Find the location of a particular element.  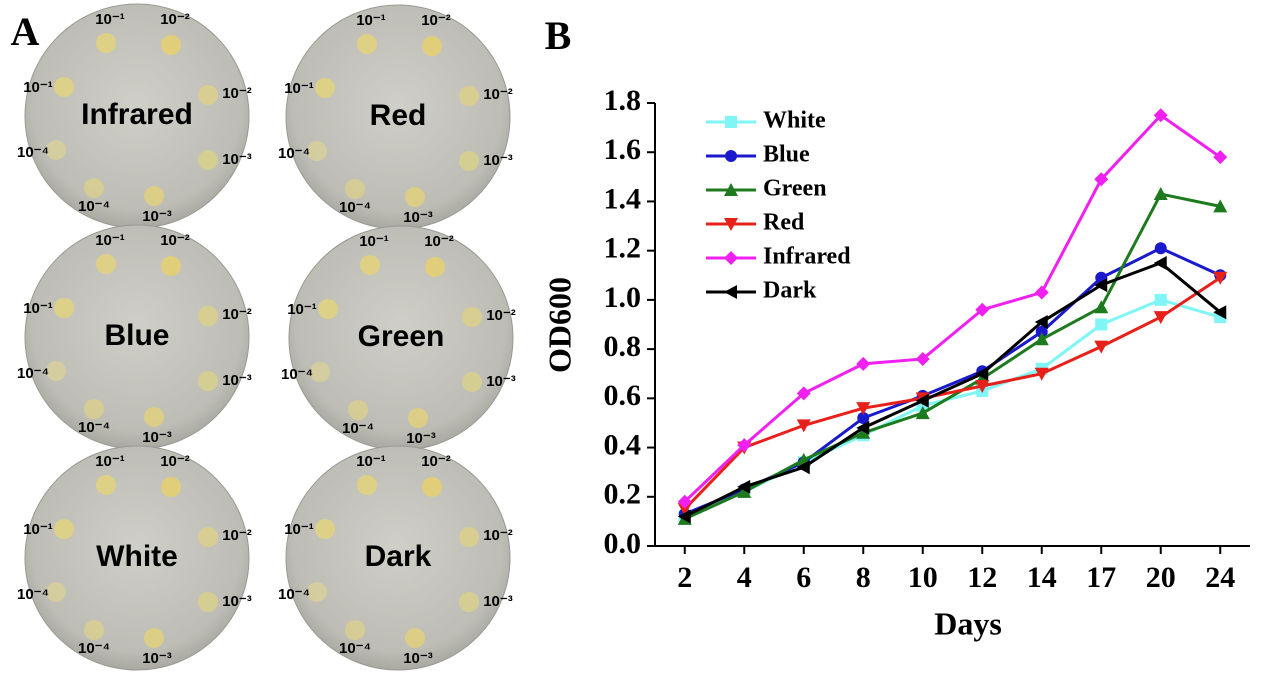

y-tick-label: 1.6 is located at coordinates (623, 149).